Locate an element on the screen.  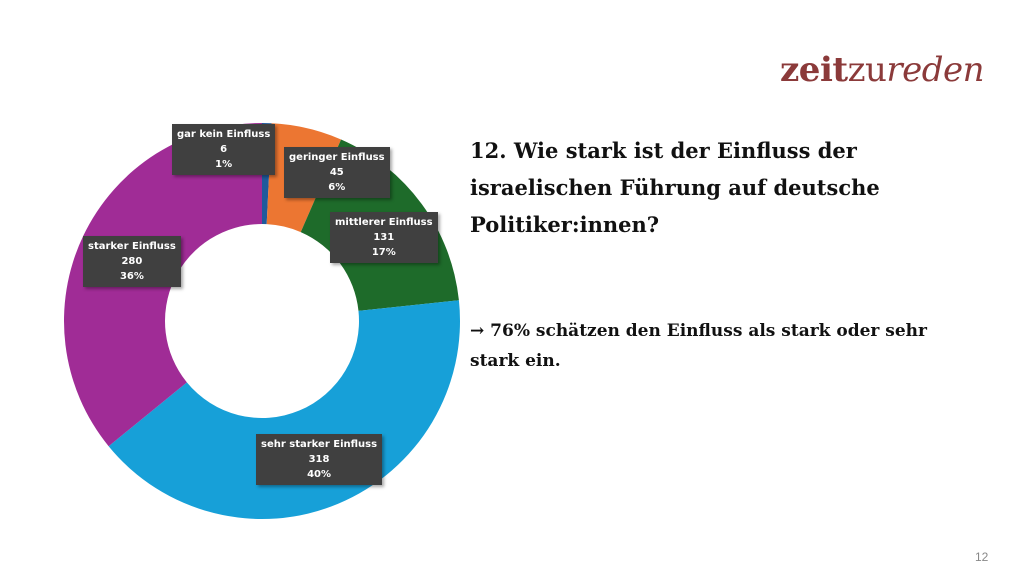
data-label: starker Einfluss 280 36% is located at coordinates (132, 261).